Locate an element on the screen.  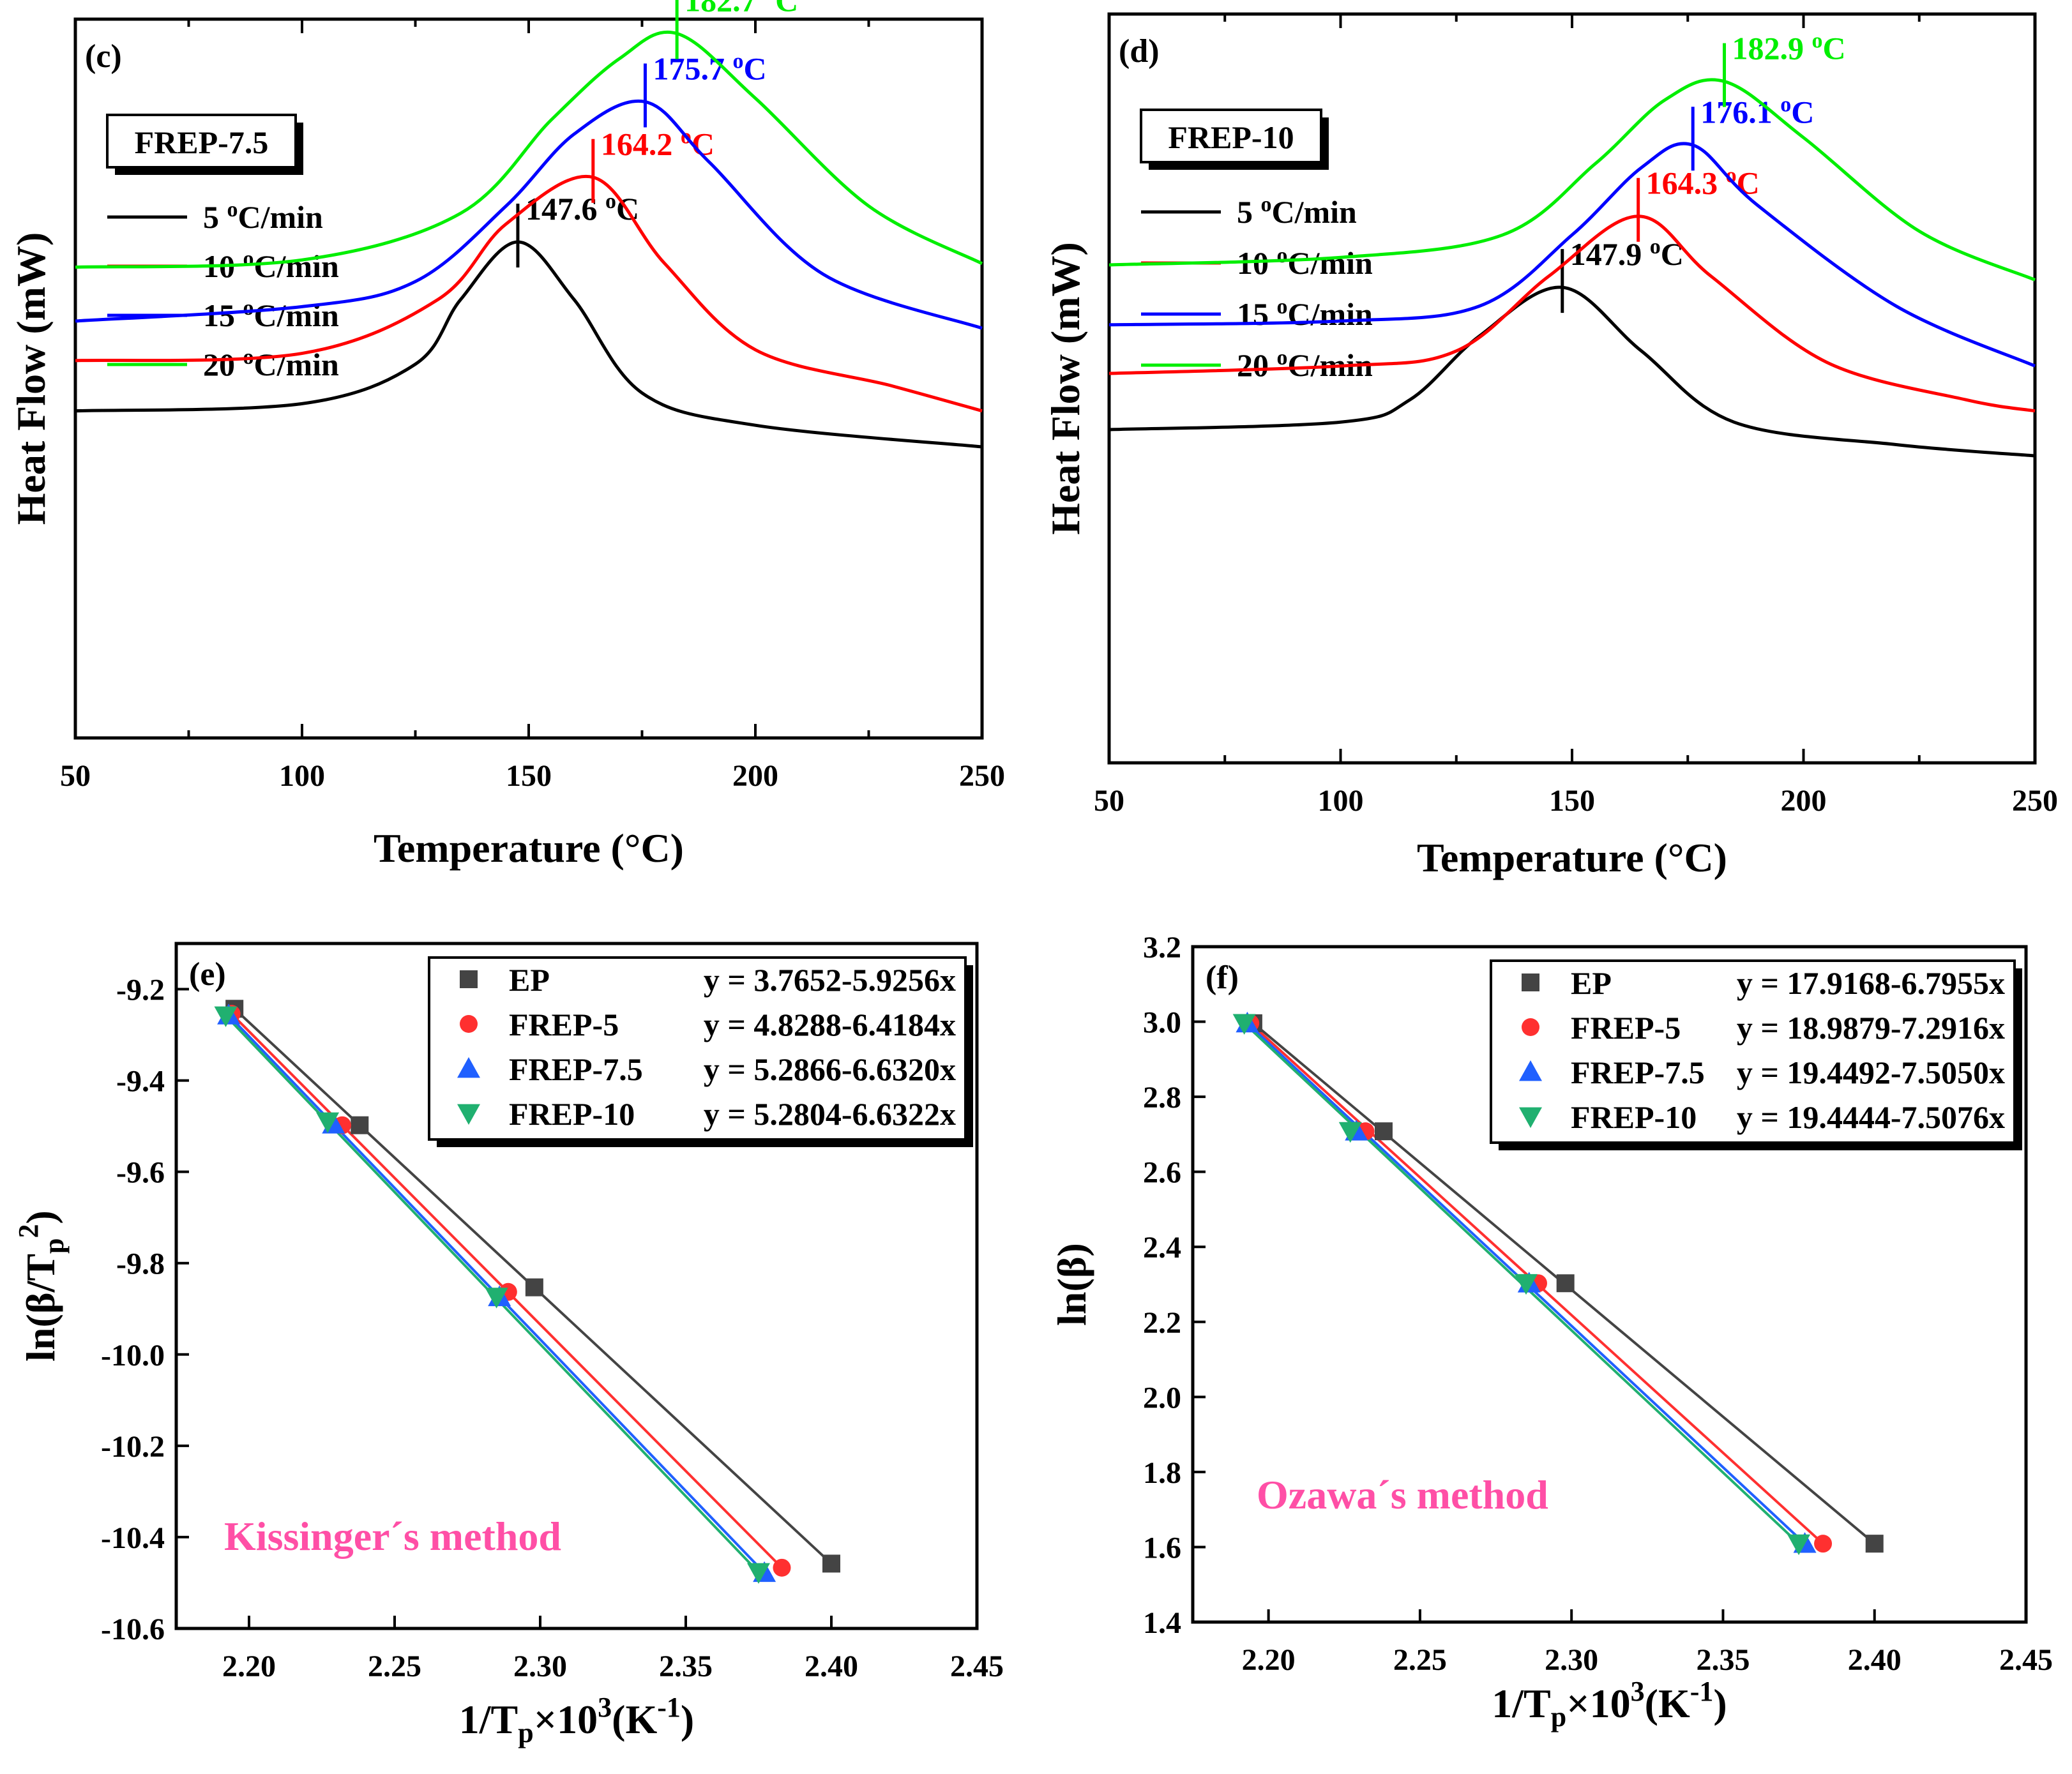
triangle-up-marker is located at coordinates (1530, 1070).